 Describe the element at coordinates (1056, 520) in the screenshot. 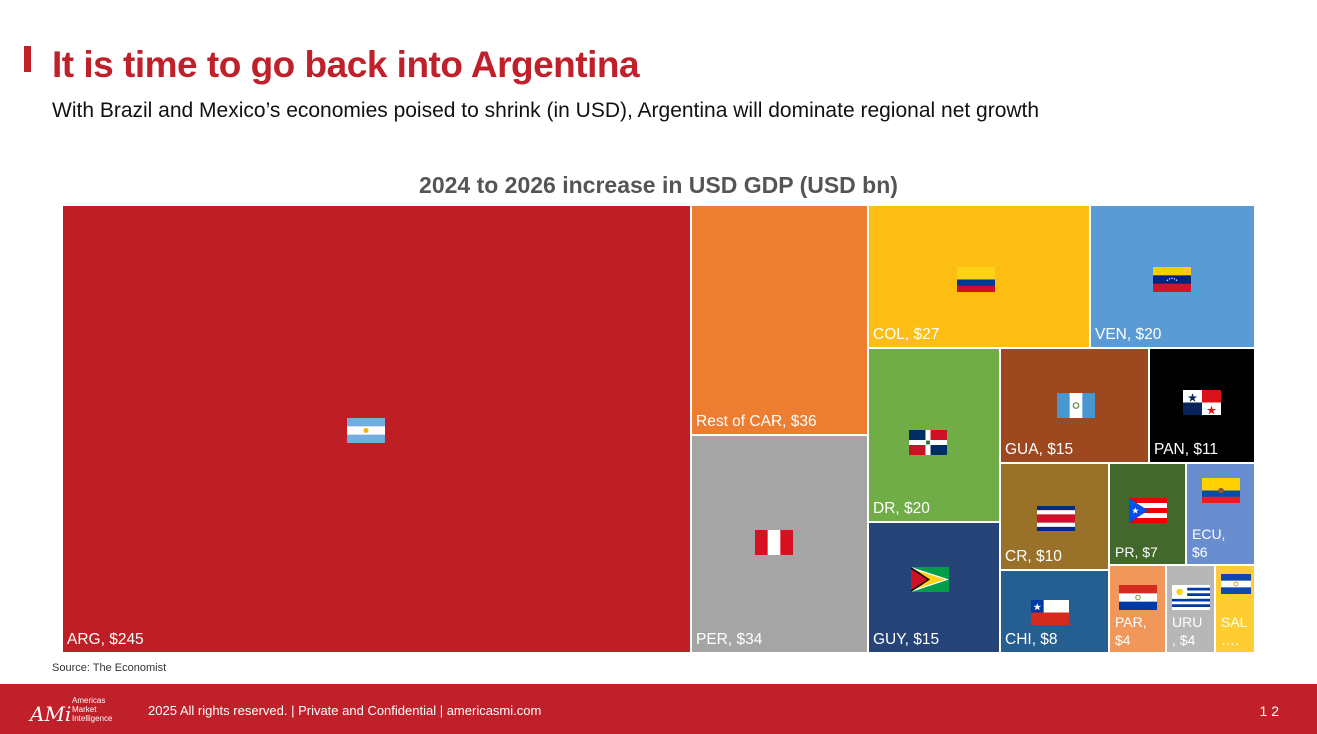

I see `costa-rica-flag-icon` at that location.